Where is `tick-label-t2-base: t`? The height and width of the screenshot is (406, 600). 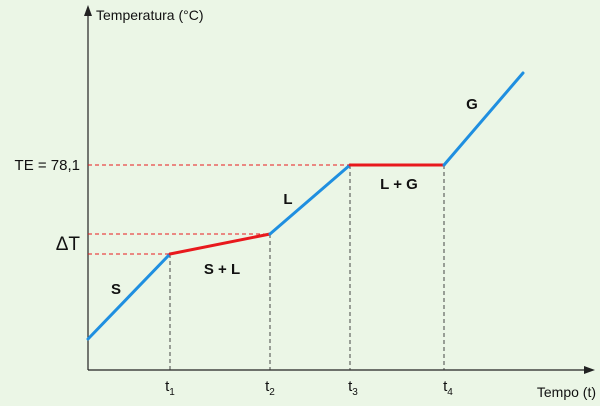 tick-label-t2-base: t is located at coordinates (267, 386).